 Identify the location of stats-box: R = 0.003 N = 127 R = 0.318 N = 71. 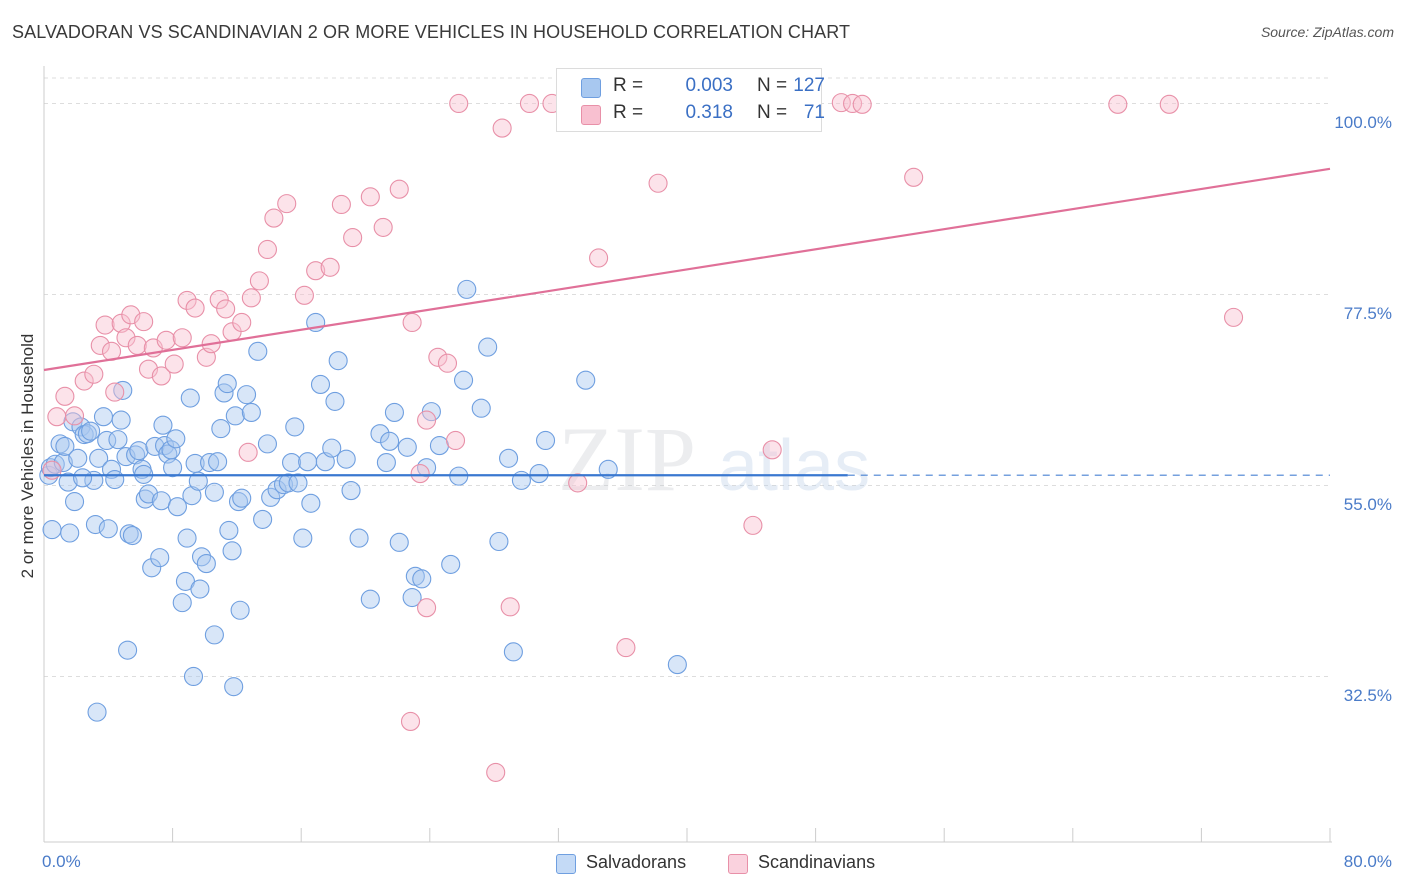
(690, 100).